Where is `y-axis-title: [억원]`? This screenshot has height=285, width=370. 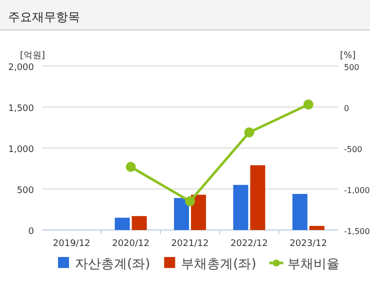
y-axis-title: [억원] is located at coordinates (33, 56).